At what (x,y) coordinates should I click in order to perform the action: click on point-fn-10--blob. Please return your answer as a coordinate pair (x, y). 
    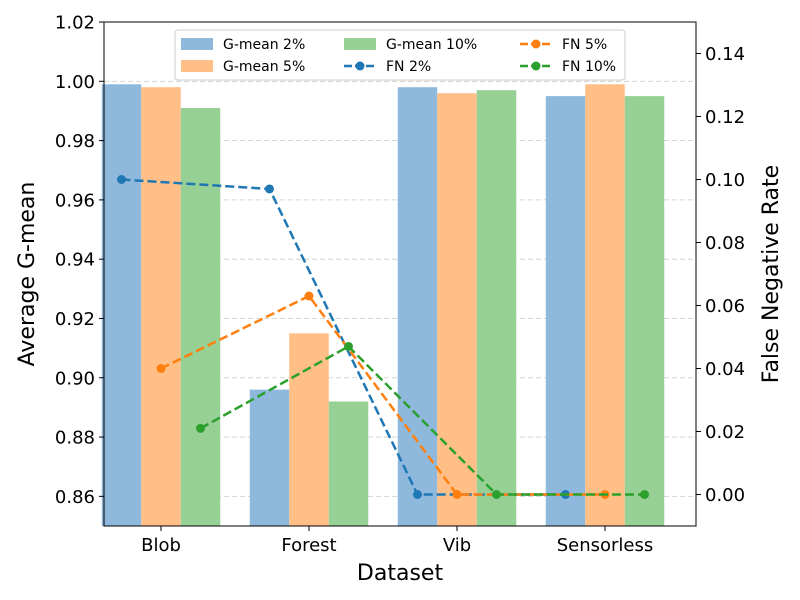
    Looking at the image, I should click on (200, 428).